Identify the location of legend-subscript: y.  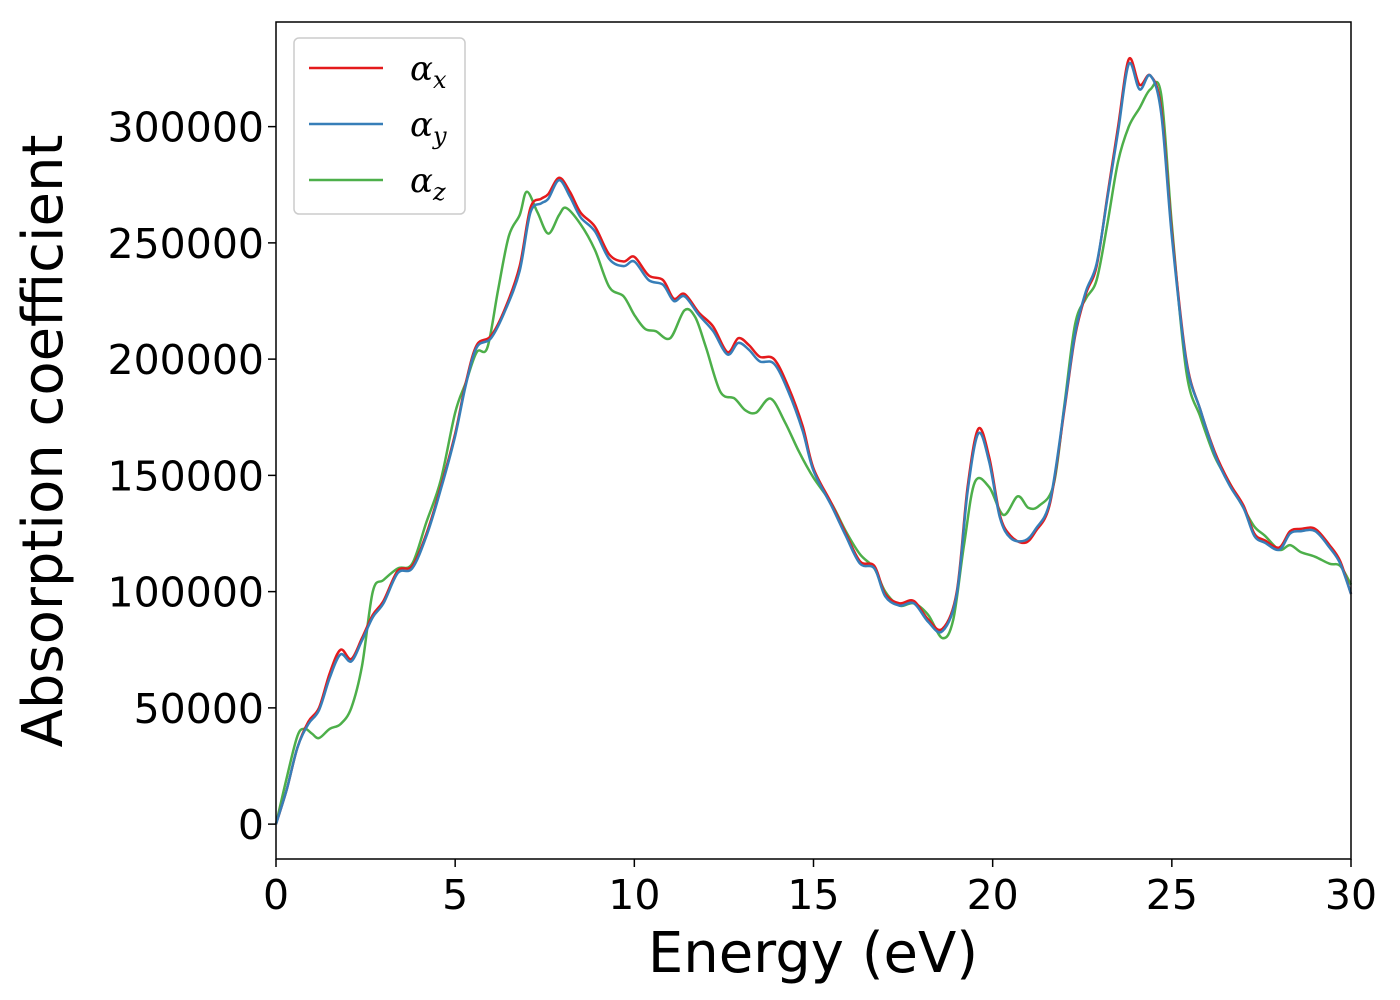
(439, 136).